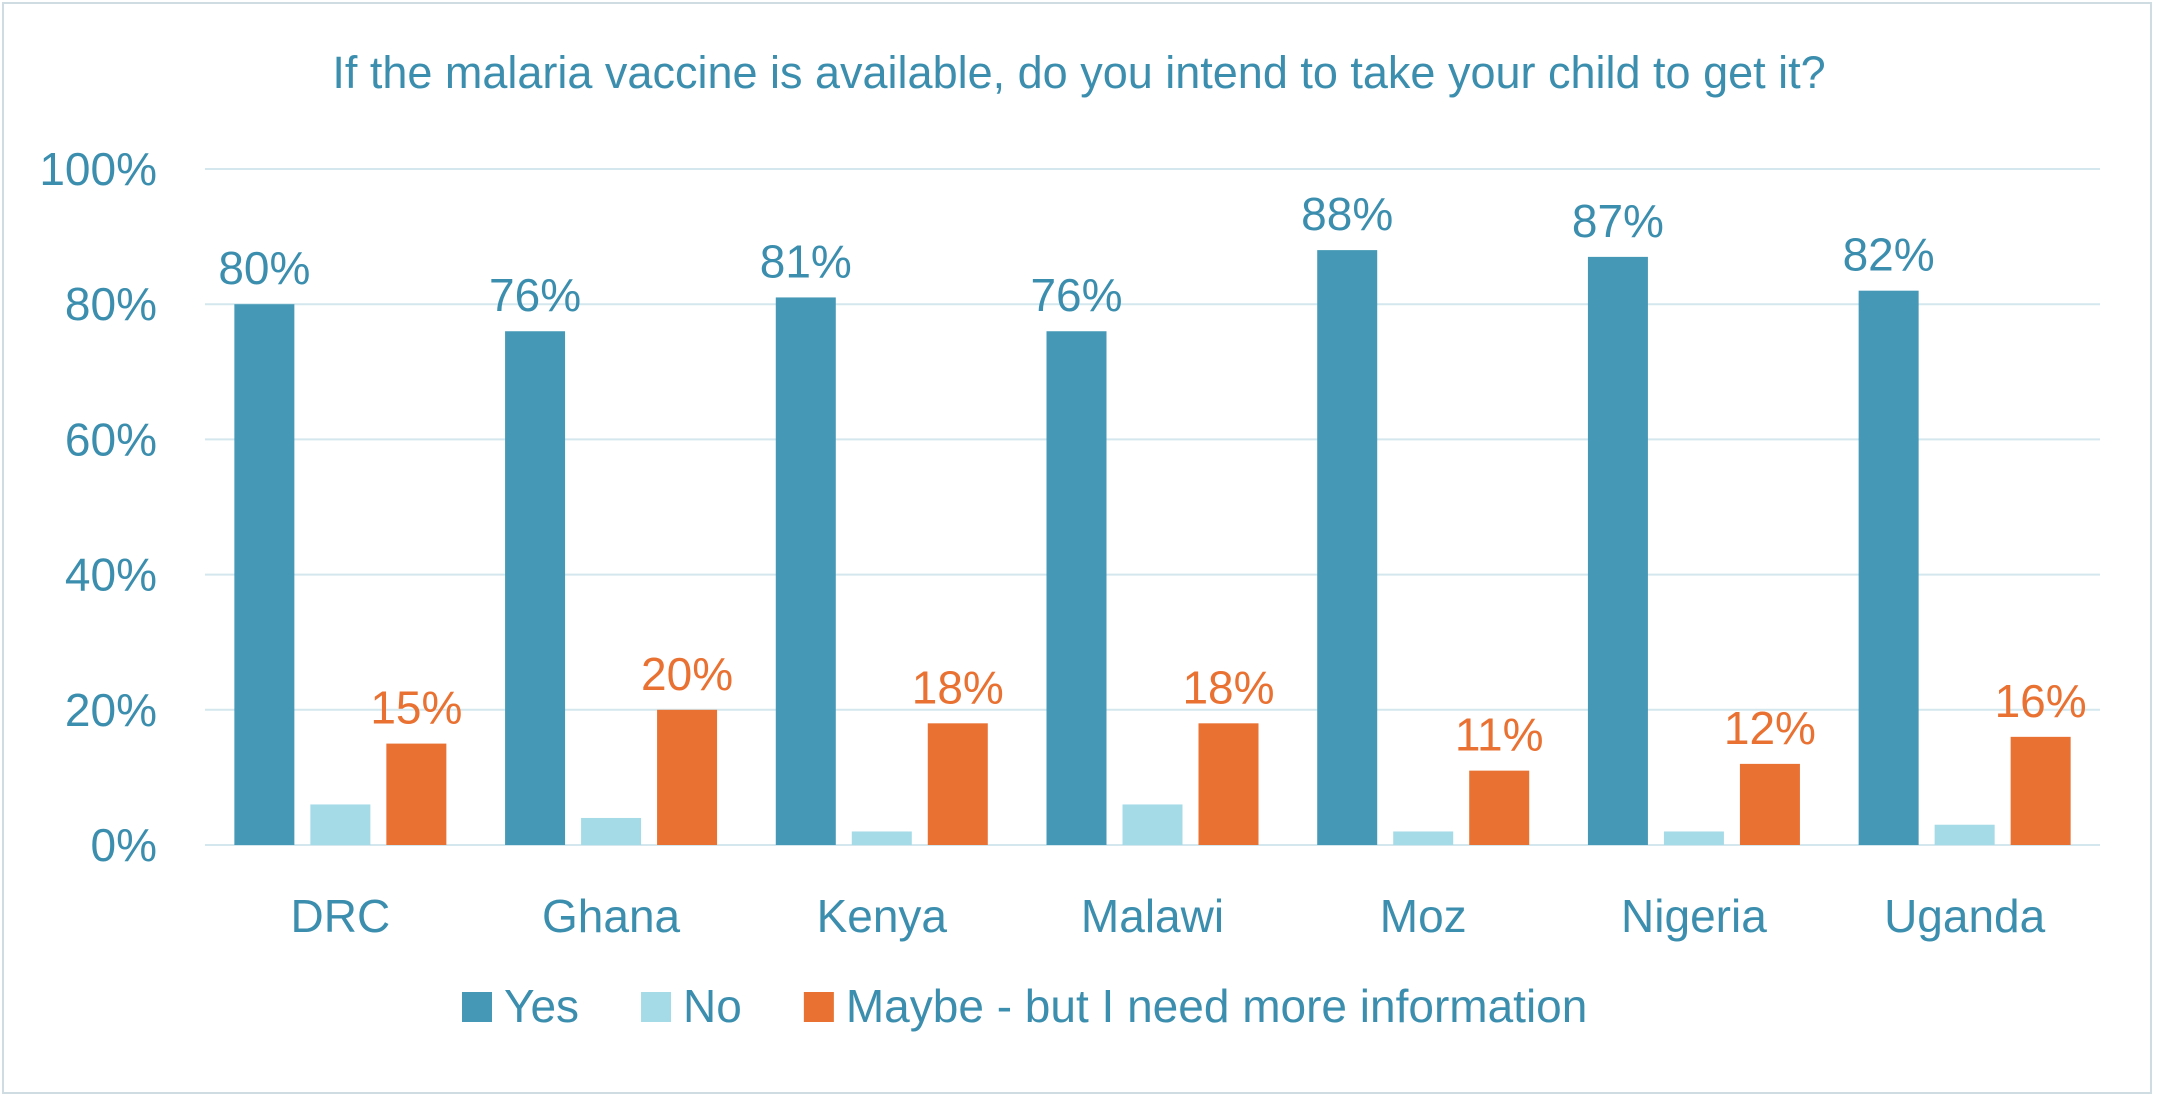 This screenshot has height=1100, width=2158. Describe the element at coordinates (1423, 916) in the screenshot. I see `x-tick-label: Moz` at that location.